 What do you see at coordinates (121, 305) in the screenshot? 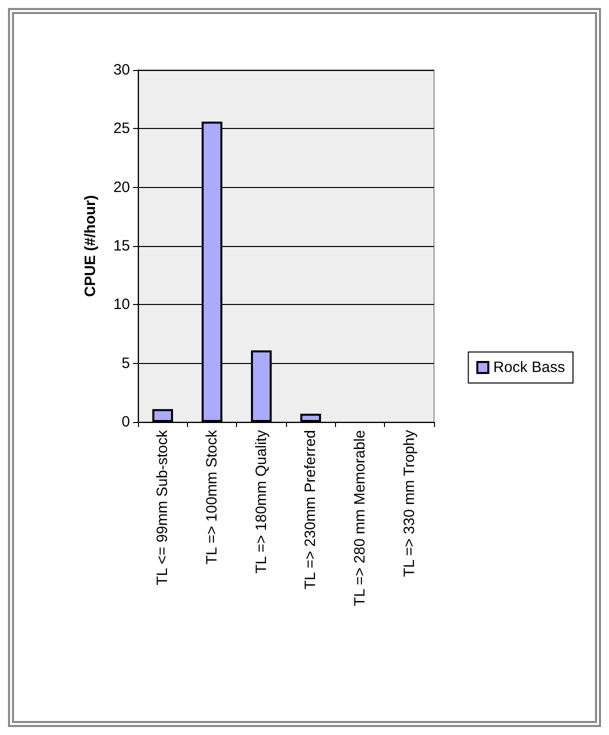
I see `y-tick-label: 10` at bounding box center [121, 305].